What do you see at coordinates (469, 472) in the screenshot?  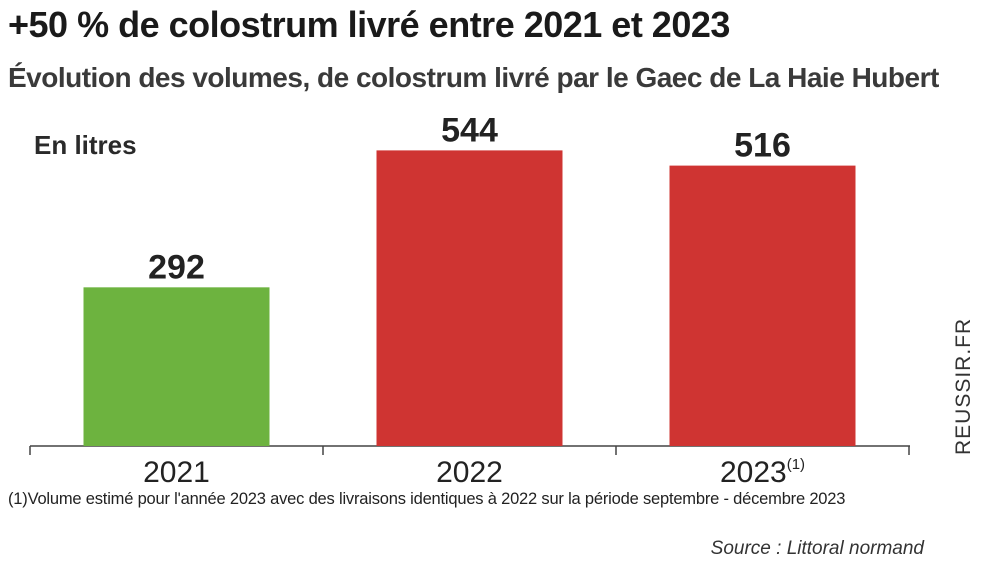 I see `x-tick-label-2022: 2022` at bounding box center [469, 472].